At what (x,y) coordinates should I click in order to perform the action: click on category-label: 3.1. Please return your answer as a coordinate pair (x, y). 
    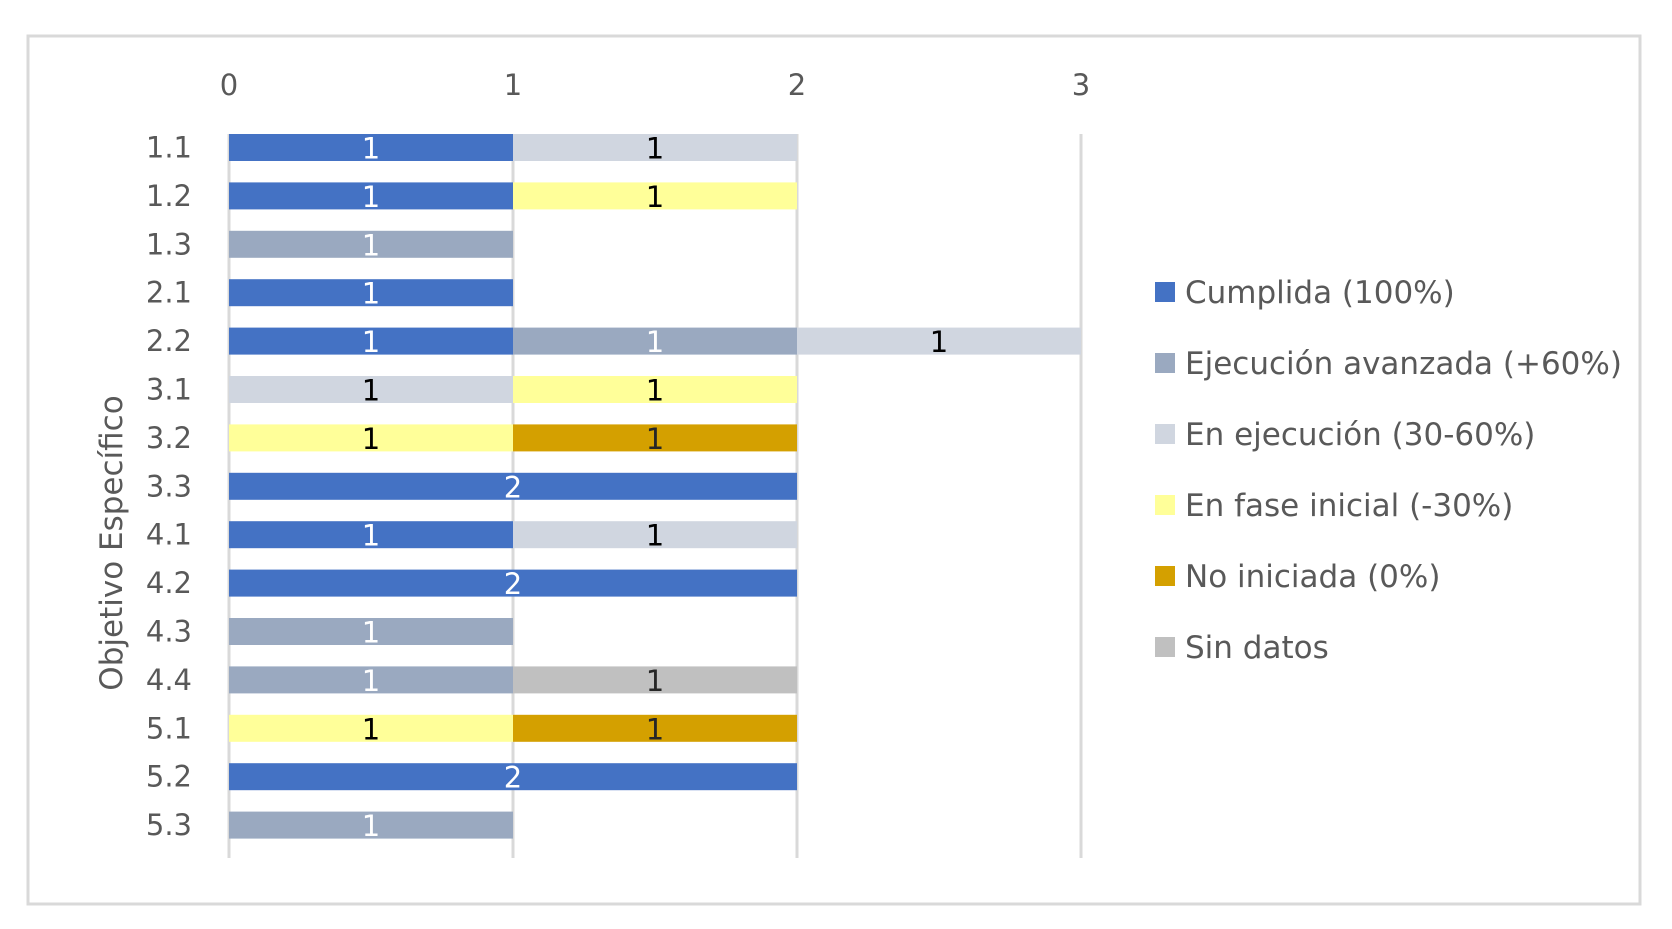
    Looking at the image, I should click on (169, 390).